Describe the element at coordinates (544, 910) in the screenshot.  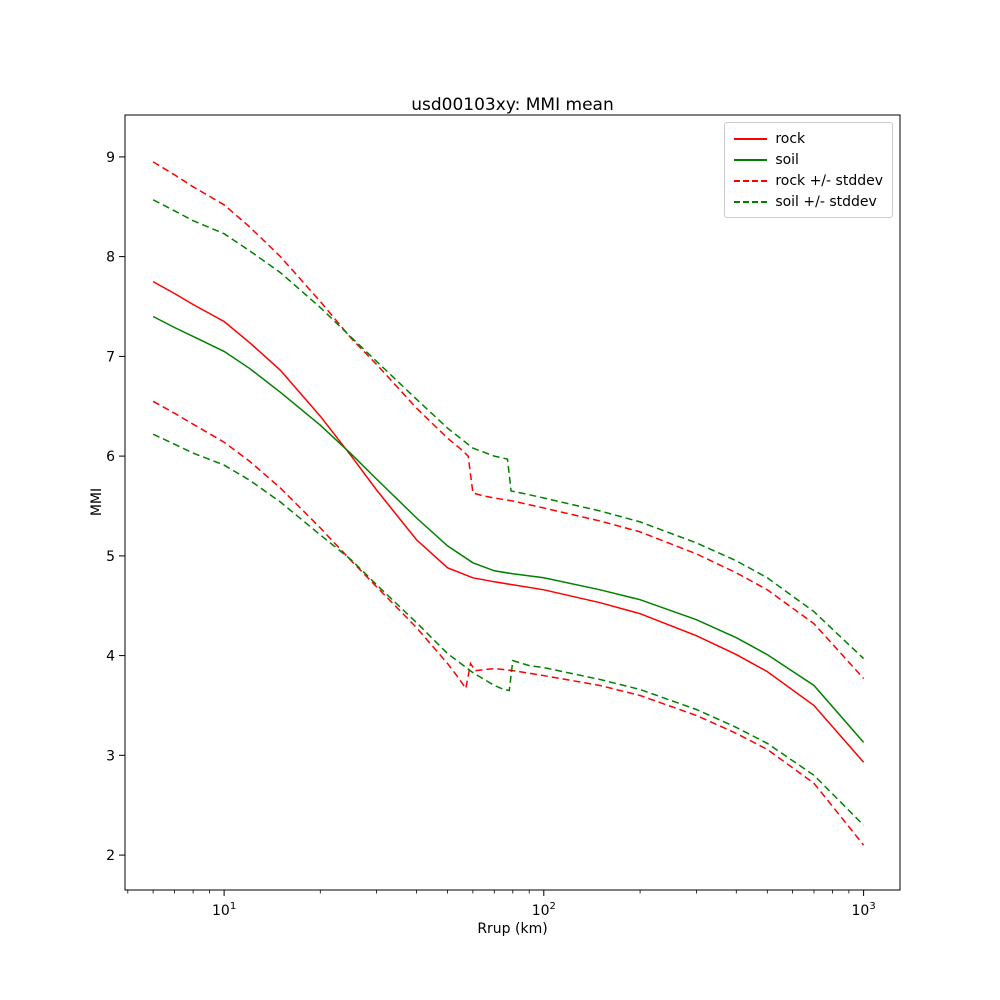
I see `x-tick-label: 10²` at that location.